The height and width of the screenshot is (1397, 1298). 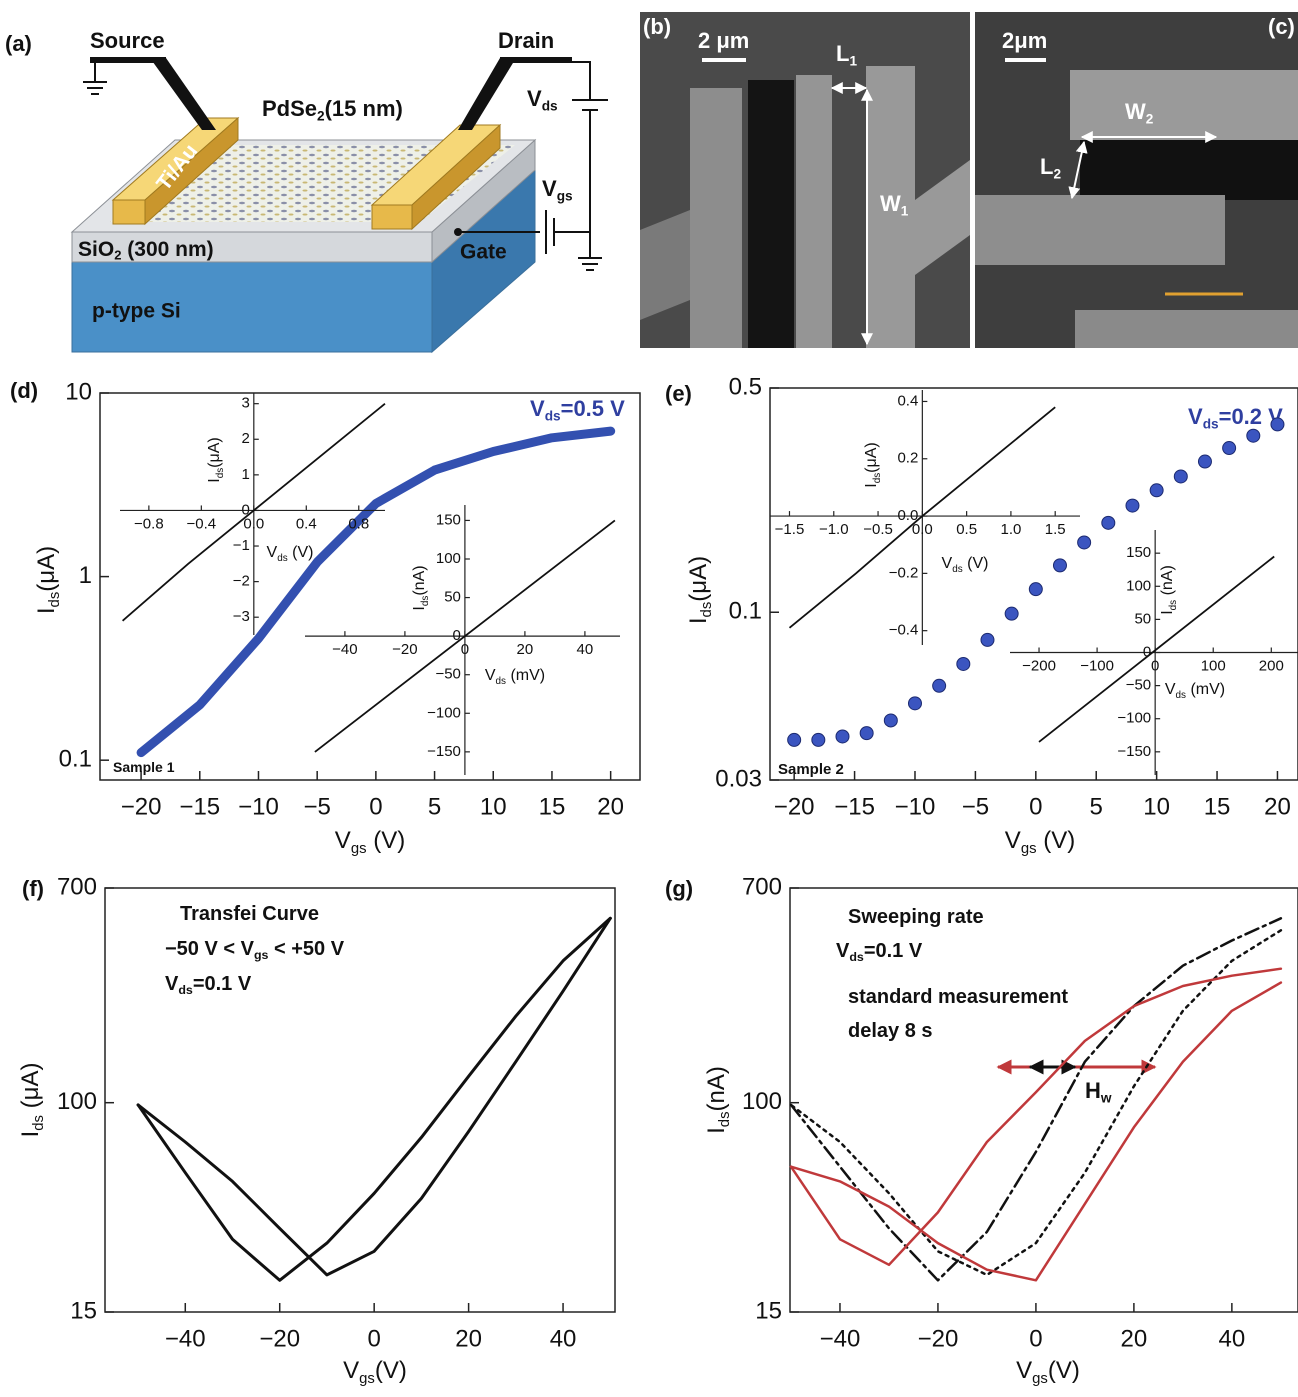 I want to click on panel-label: (g), so click(x=679, y=888).